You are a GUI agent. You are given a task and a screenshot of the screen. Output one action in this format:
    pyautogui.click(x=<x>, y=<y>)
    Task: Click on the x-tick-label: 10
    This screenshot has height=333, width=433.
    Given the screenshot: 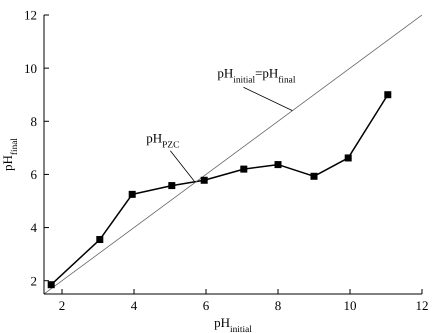 What is the action you would take?
    pyautogui.click(x=350, y=306)
    